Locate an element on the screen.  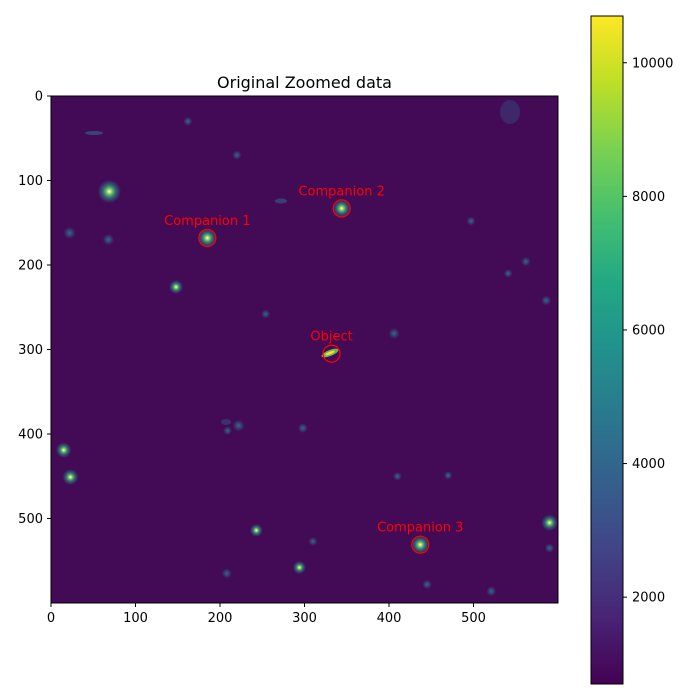
colorbar-gradient is located at coordinates (607, 350).